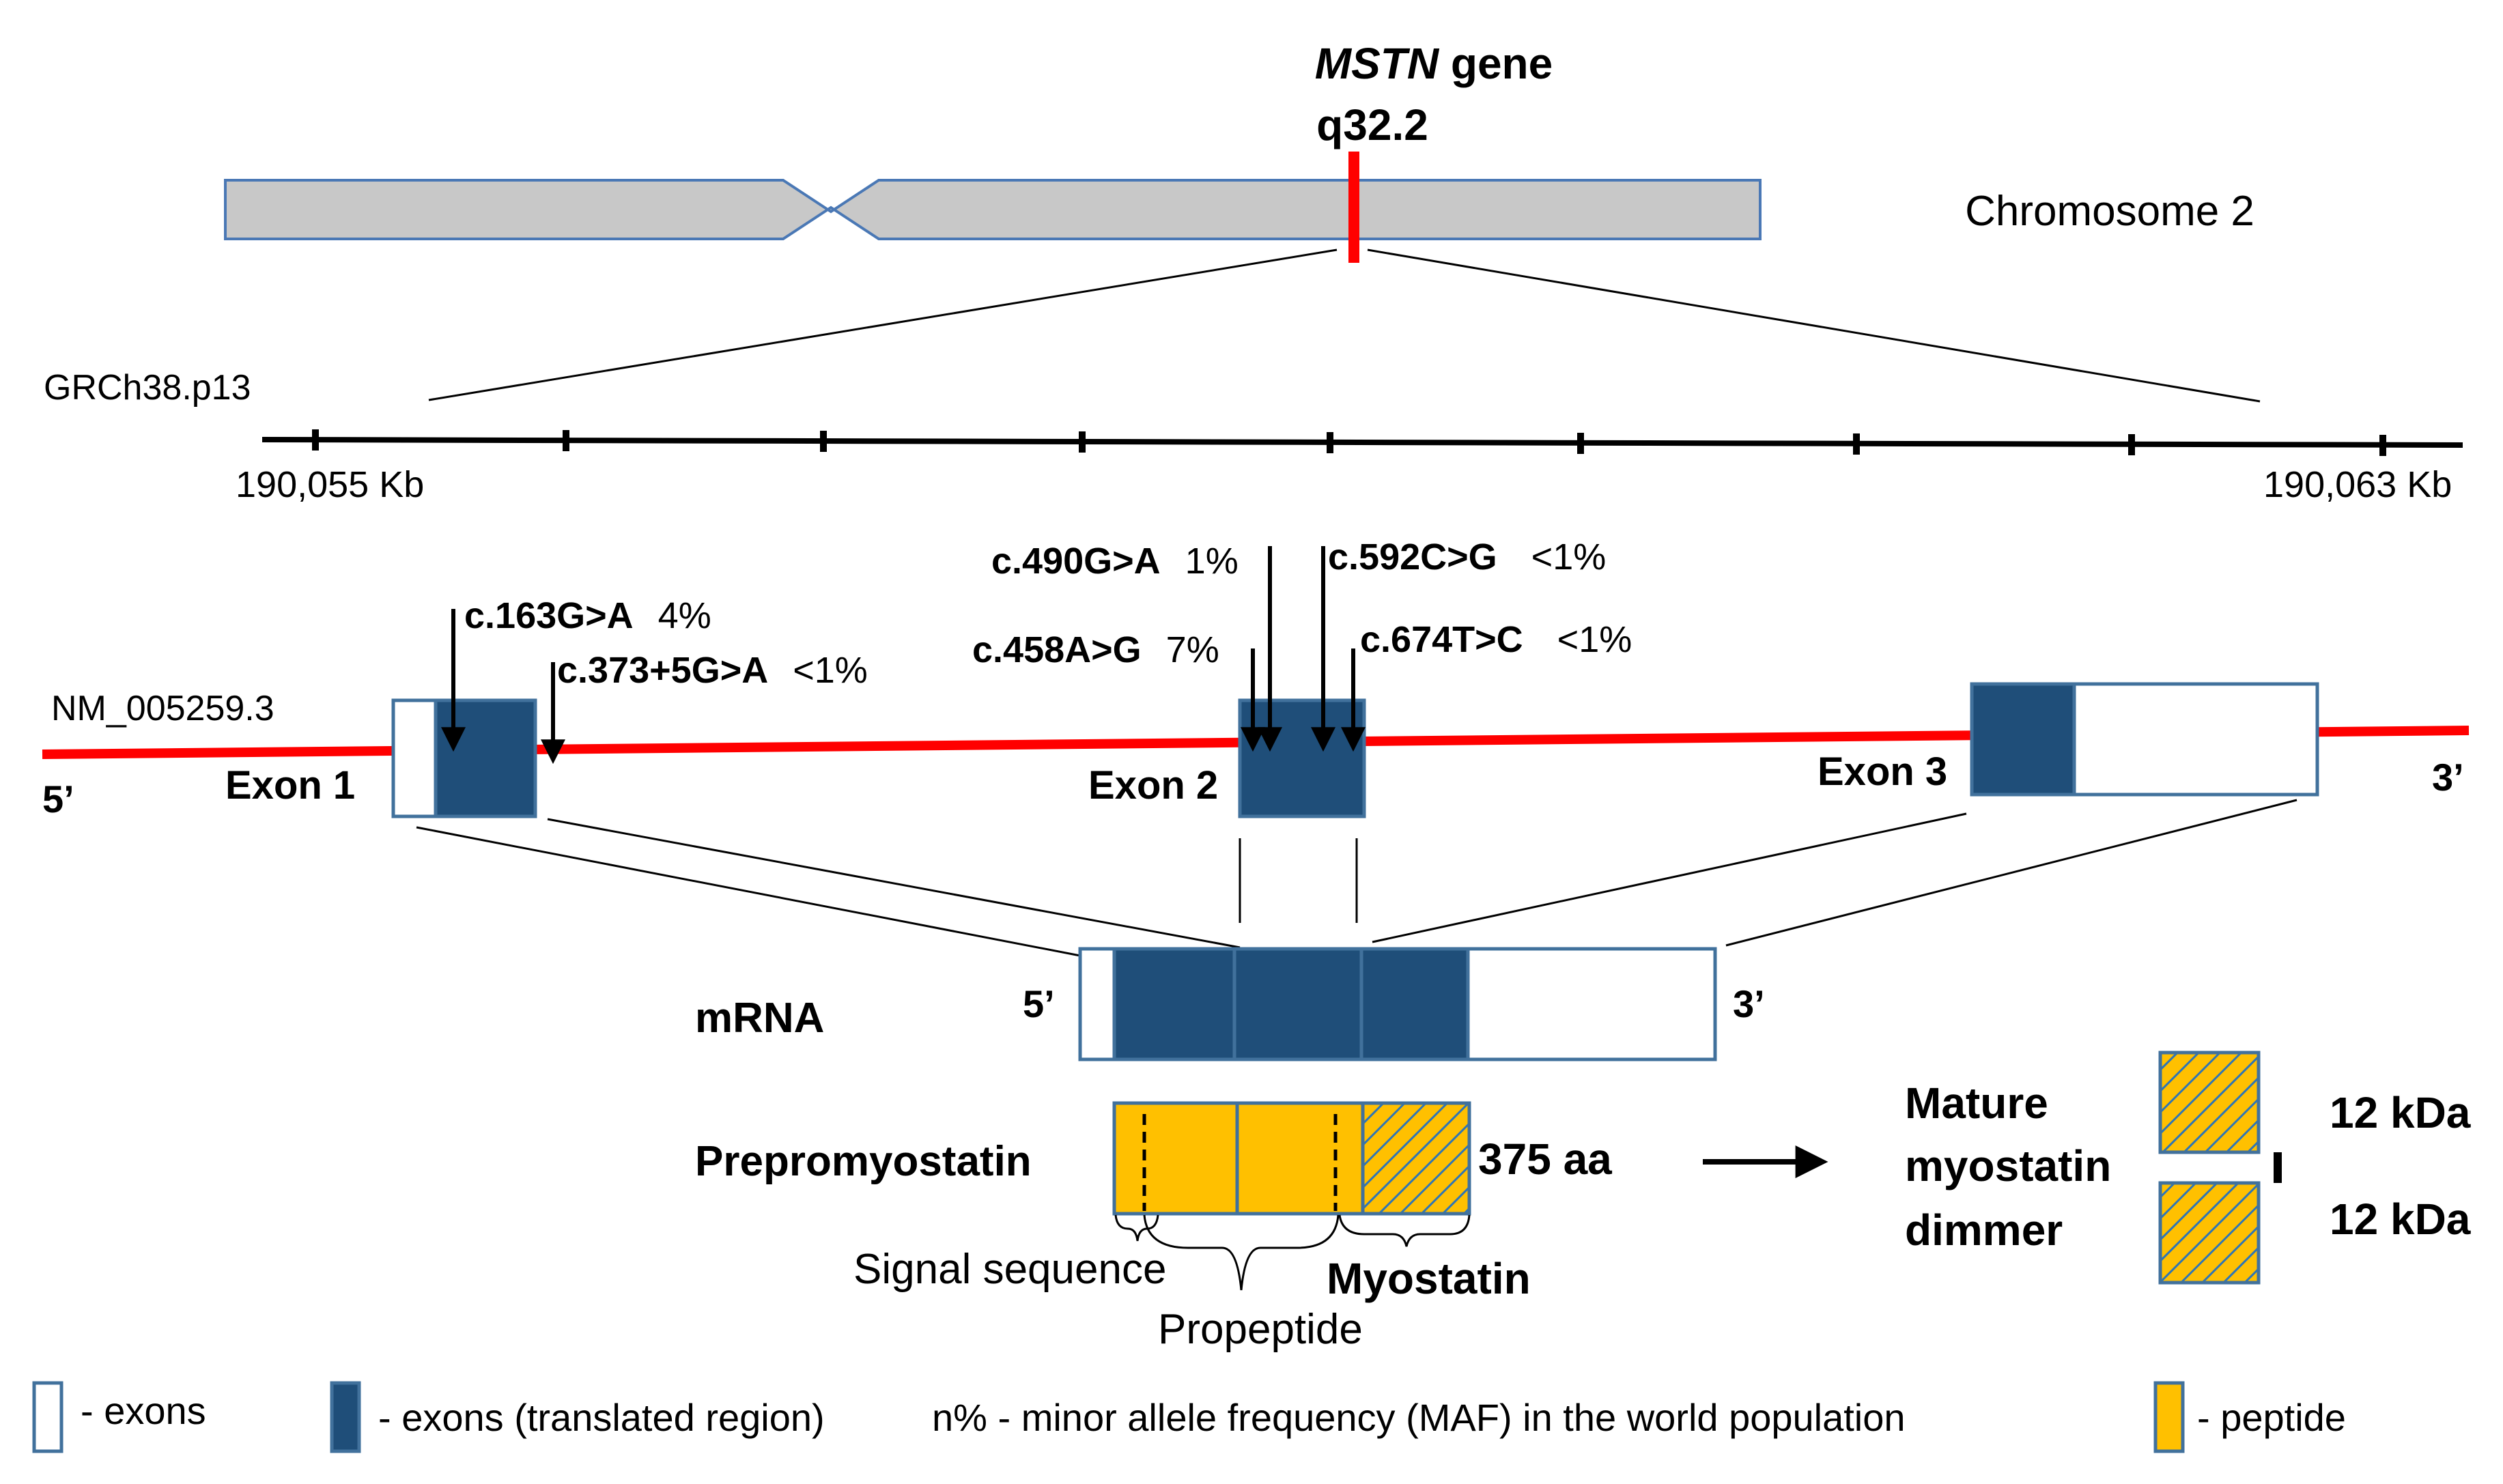 This screenshot has height=1484, width=2503. Describe the element at coordinates (1416, 1158) in the screenshot. I see `myostatin-segment` at that location.